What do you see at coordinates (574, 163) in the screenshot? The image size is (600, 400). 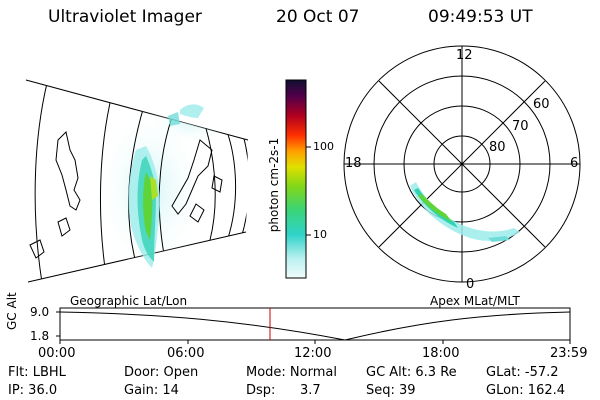 I see `mlt-label-6: 6` at bounding box center [574, 163].